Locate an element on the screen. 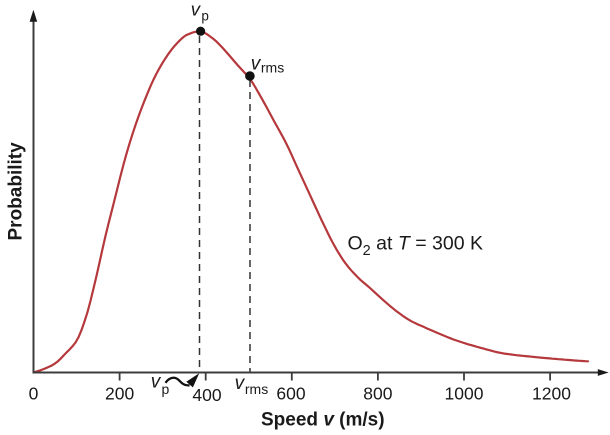  svg-text: Probability is located at coordinates (16, 191).